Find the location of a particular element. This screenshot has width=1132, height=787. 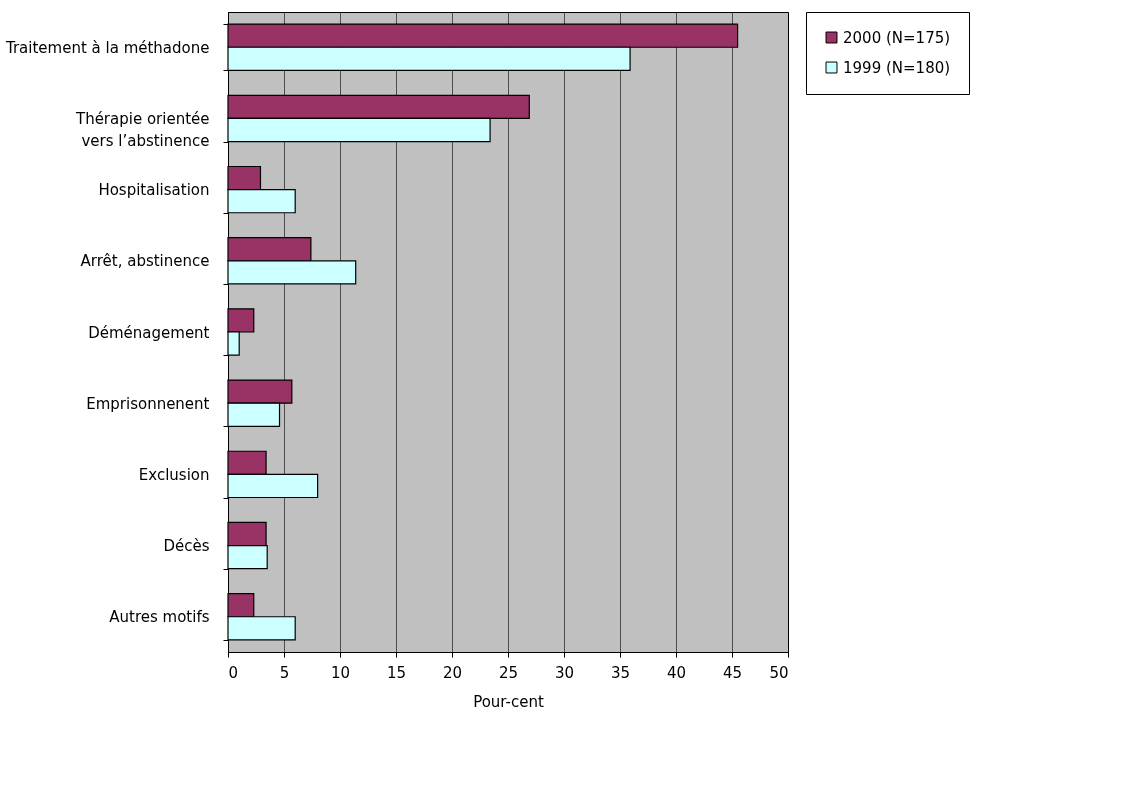

x-tick-label: 50 is located at coordinates (779, 672).